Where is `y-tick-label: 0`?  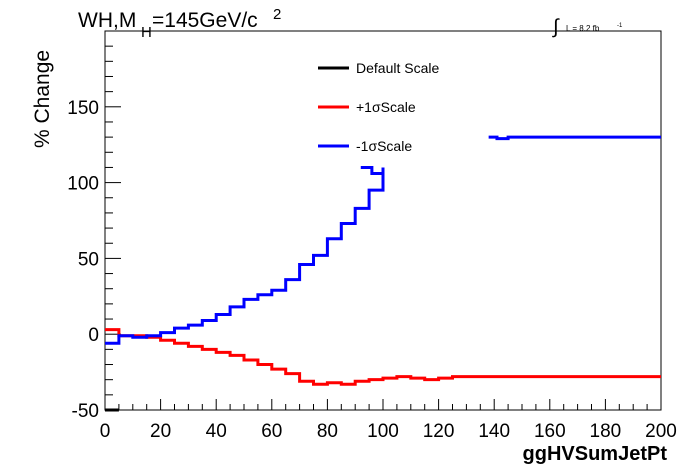
y-tick-label: 0 is located at coordinates (93, 335).